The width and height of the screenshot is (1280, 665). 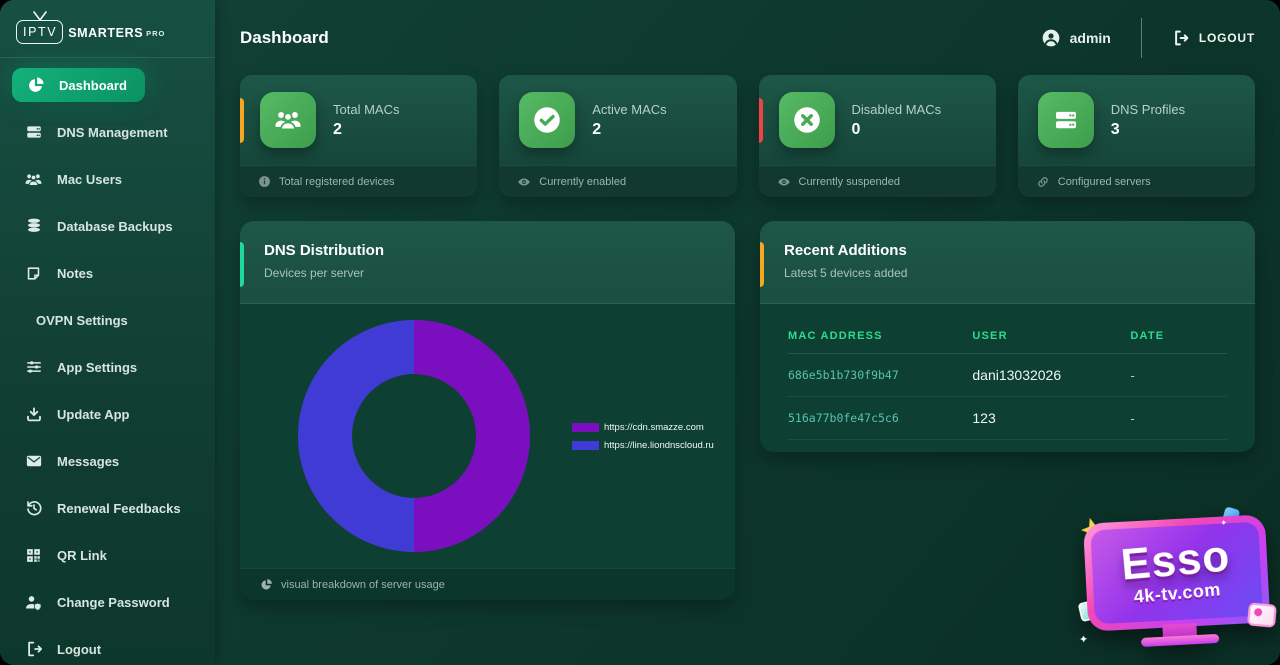 What do you see at coordinates (1065, 120) in the screenshot?
I see `server-icon` at bounding box center [1065, 120].